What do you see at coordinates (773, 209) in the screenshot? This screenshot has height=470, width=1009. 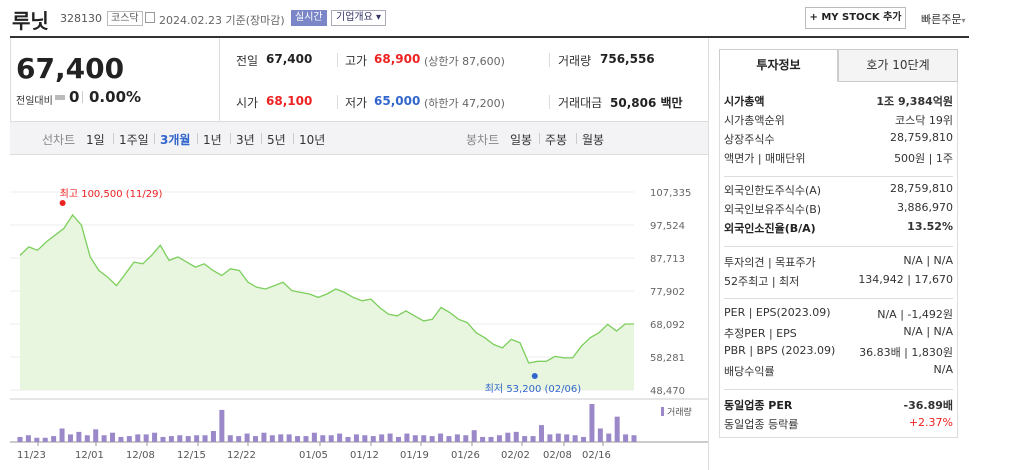 I see `info-row-label: 외국인보유주식수(B)` at bounding box center [773, 209].